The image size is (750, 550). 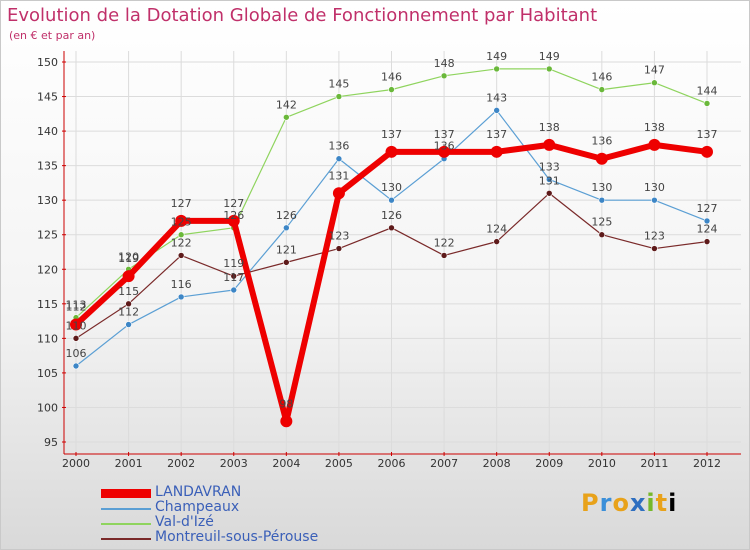 What do you see at coordinates (47, 131) in the screenshot?
I see `y-tick-label: 140` at bounding box center [47, 131].